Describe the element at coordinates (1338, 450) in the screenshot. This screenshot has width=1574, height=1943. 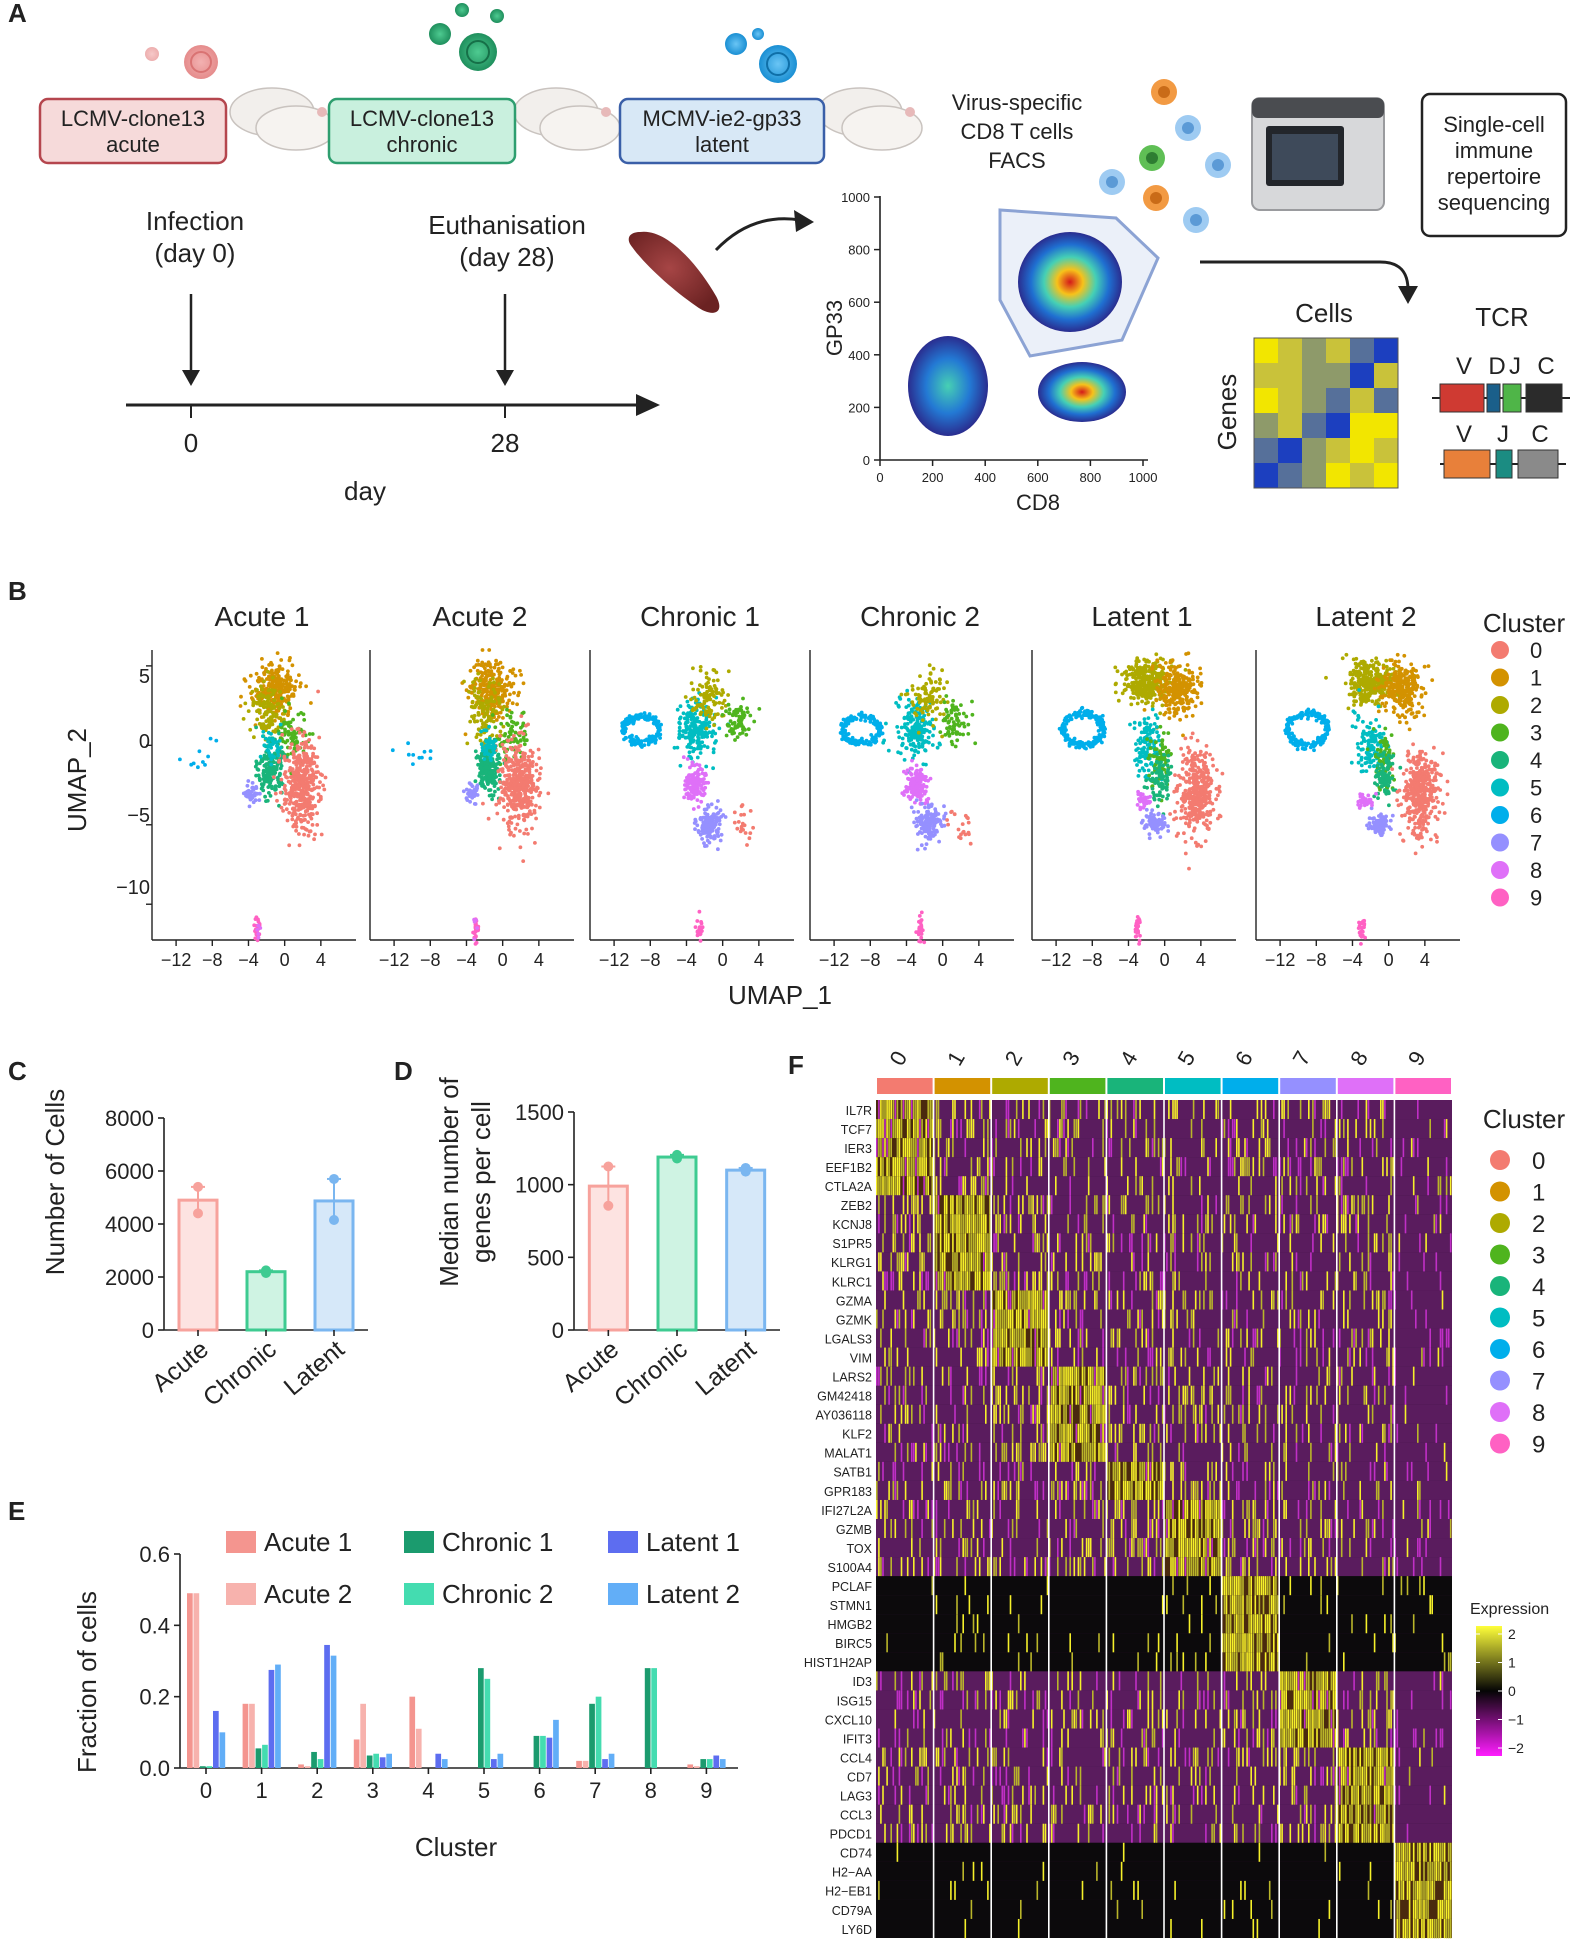
I see `matrix-cell` at that location.